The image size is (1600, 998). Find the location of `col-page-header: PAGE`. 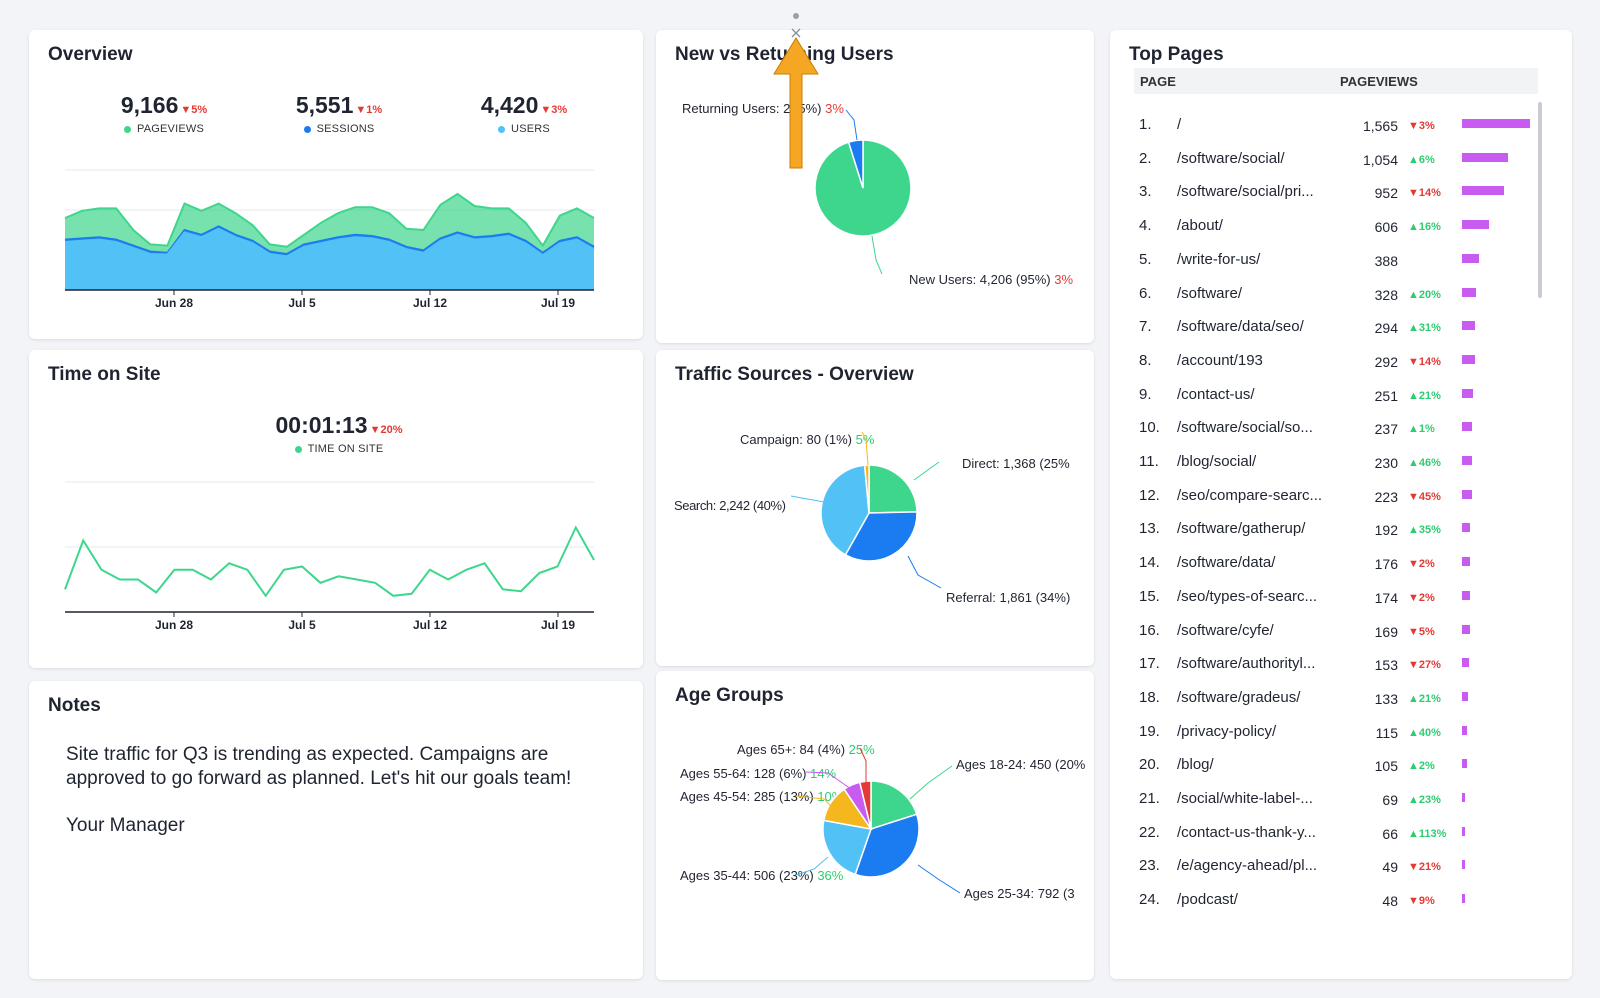

col-page-header: PAGE is located at coordinates (1158, 81).